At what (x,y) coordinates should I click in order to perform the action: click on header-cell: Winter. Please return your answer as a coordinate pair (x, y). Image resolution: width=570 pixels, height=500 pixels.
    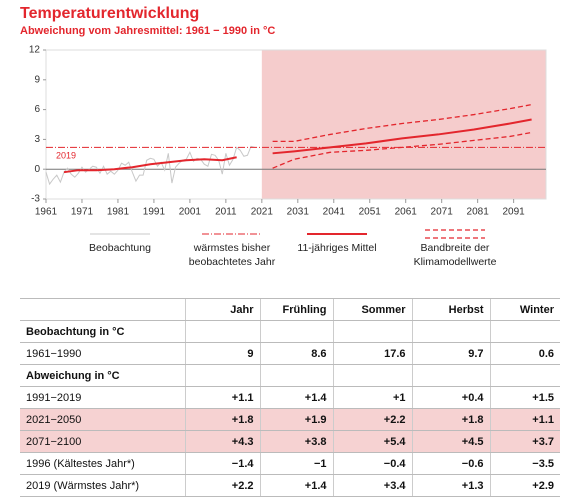
    Looking at the image, I should click on (524, 309).